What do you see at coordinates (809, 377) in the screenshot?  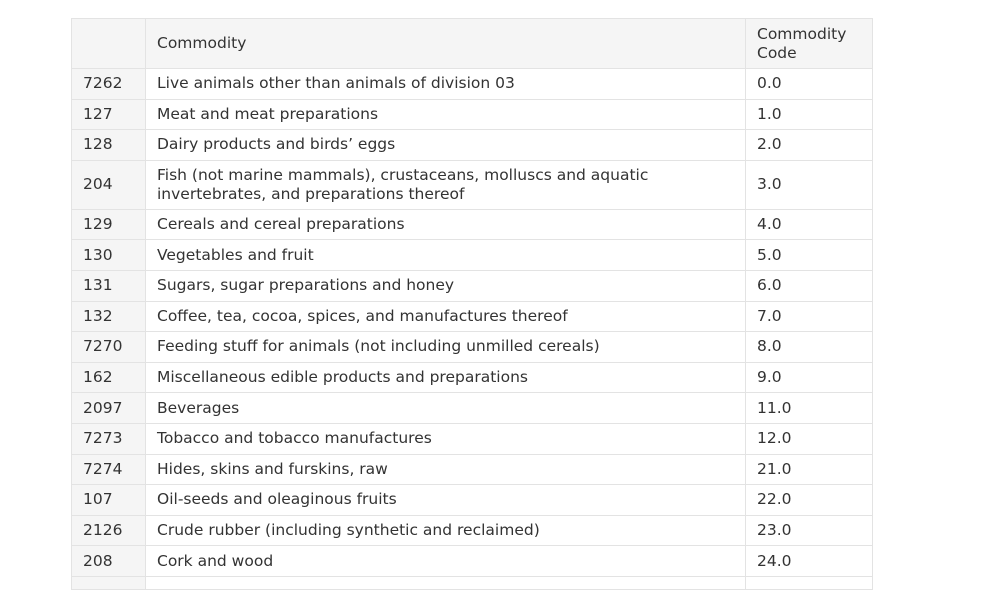 I see `code-cell: 9.0` at bounding box center [809, 377].